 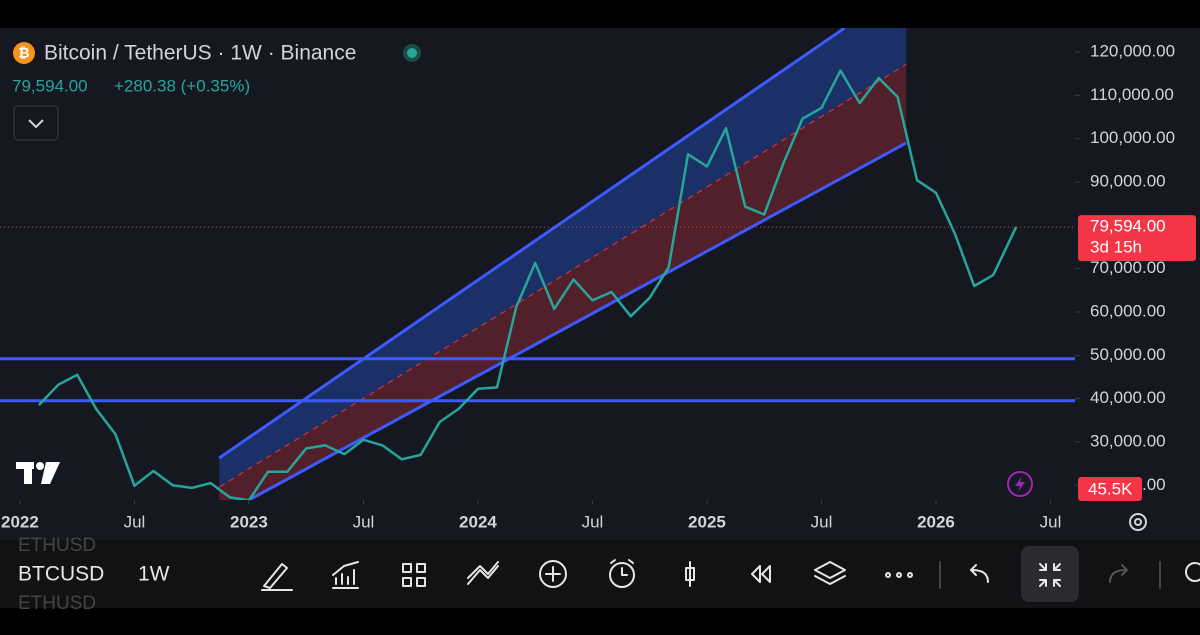 I want to click on toolbar, so click(x=600, y=574).